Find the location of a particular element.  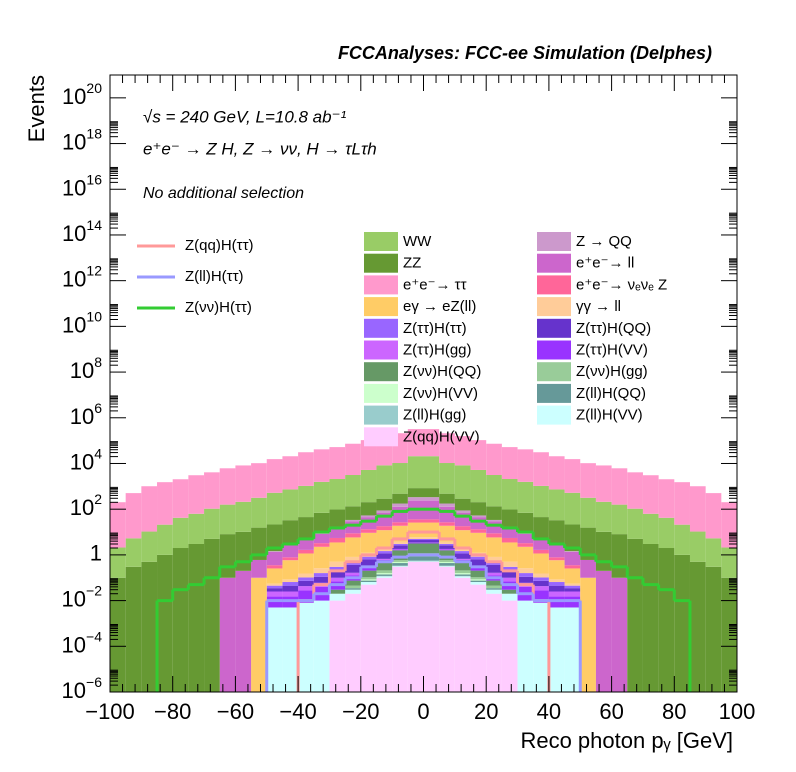

legend-label: e⁺e⁻→ νₑνₑ Z is located at coordinates (621, 284).